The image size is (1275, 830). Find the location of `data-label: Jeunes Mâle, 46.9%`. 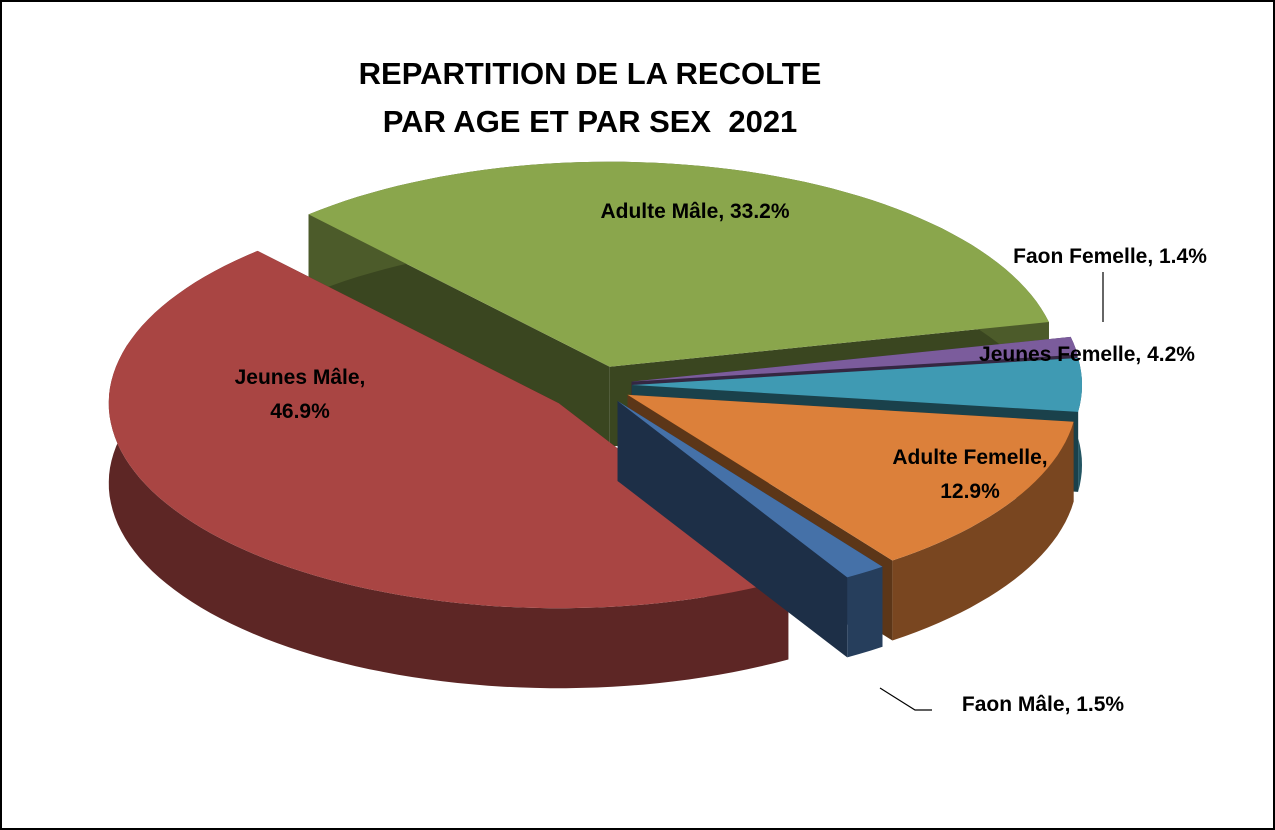

data-label: Jeunes Mâle, 46.9% is located at coordinates (300, 394).